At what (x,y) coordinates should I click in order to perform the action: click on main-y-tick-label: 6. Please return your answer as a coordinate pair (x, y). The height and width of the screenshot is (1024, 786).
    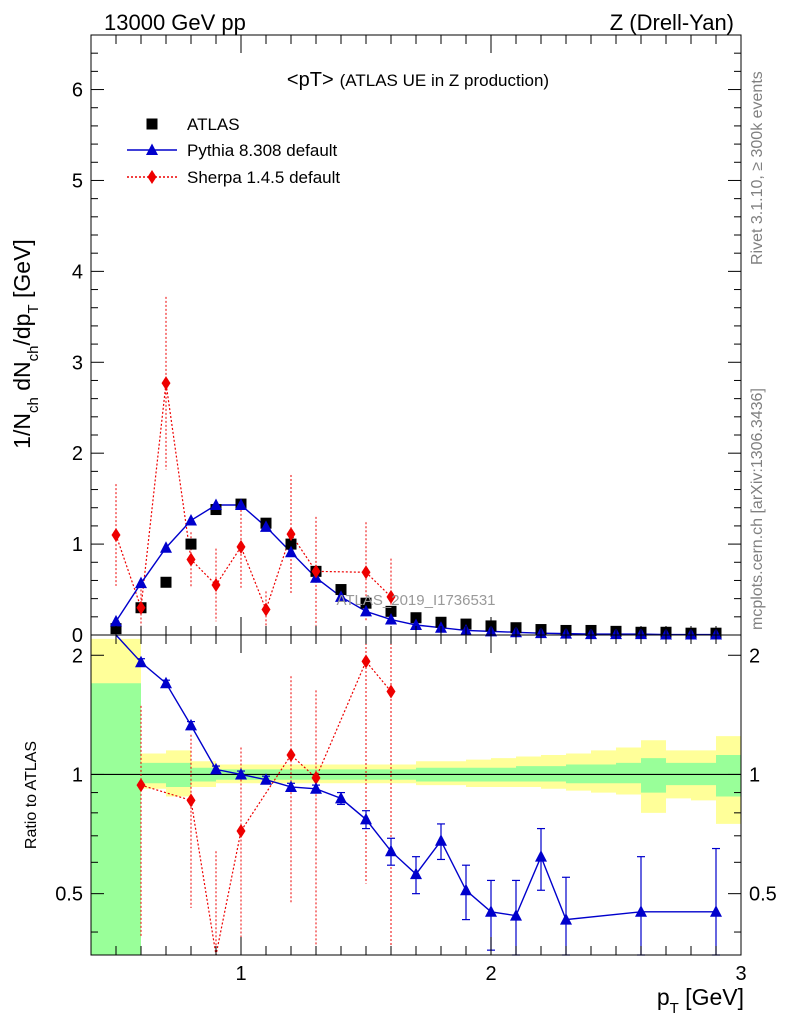
    Looking at the image, I should click on (77, 91).